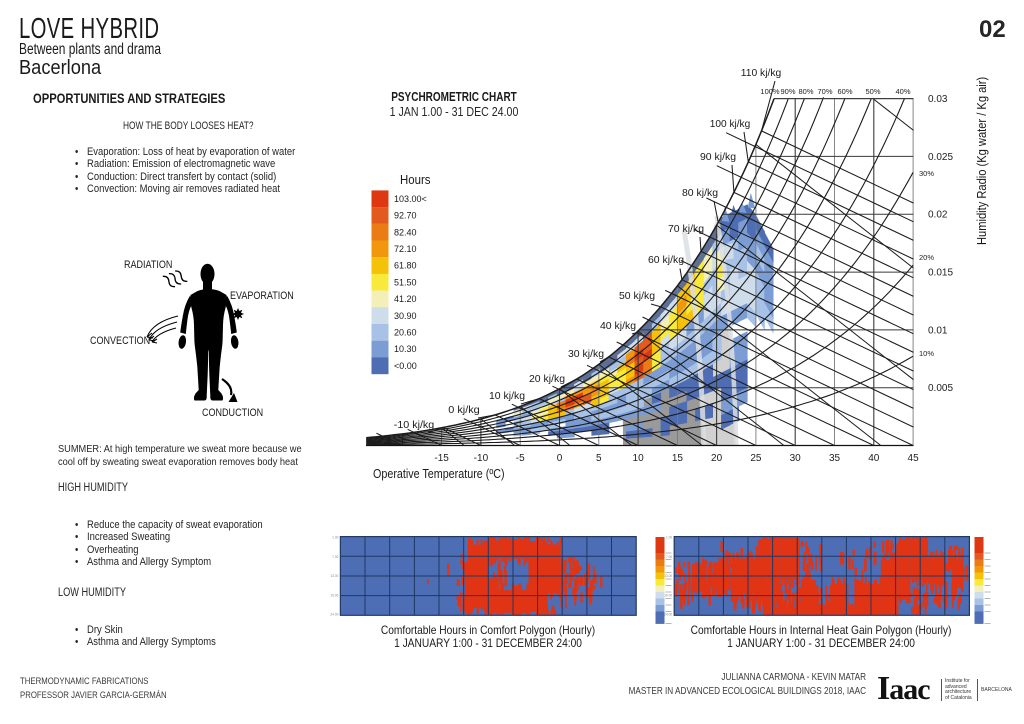 This screenshot has height=724, width=1024. Describe the element at coordinates (441, 458) in the screenshot. I see `svg-text: -15` at that location.